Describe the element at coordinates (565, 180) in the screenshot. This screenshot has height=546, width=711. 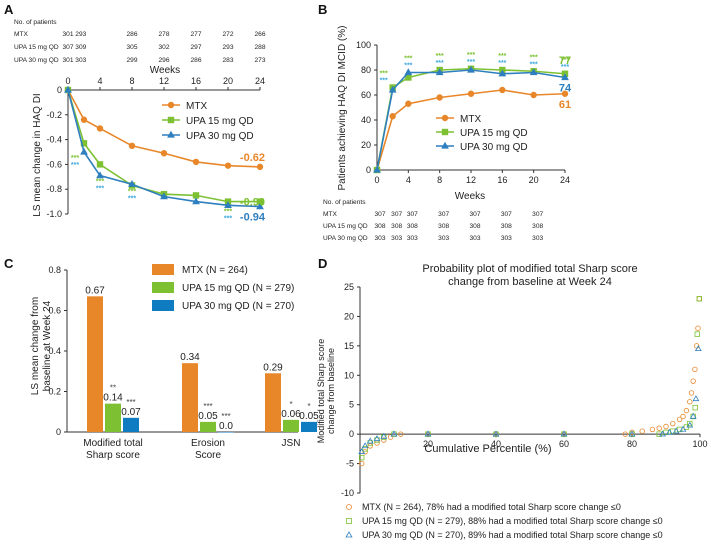
I see `panel-b-x-tick-label: 24` at that location.